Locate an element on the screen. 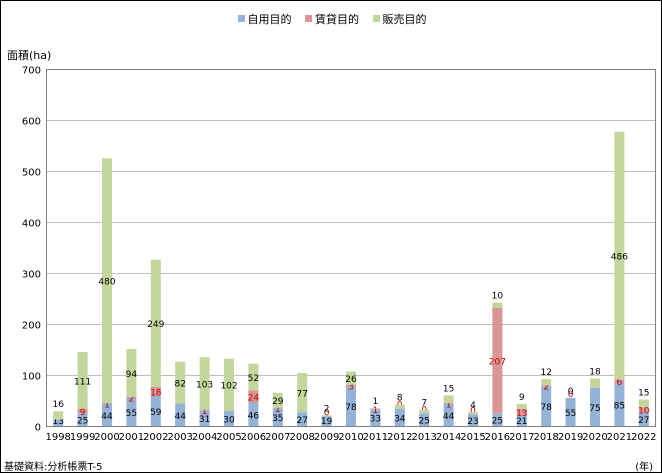  x-tick-label: 2000 is located at coordinates (106, 437).